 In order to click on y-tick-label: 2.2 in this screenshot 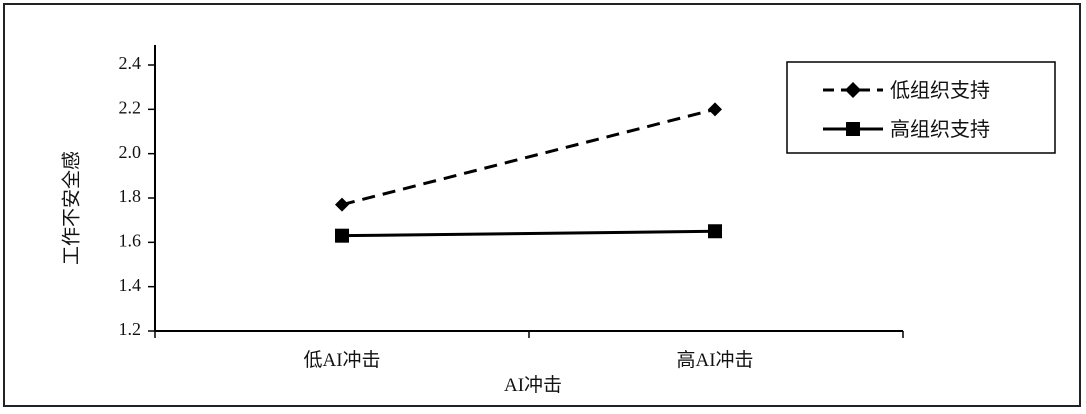, I will do `click(130, 107)`.